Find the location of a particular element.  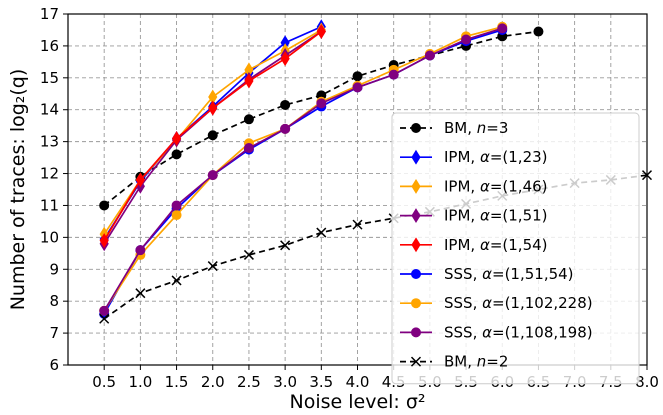

x-tick-label: 1.0 is located at coordinates (140, 382).